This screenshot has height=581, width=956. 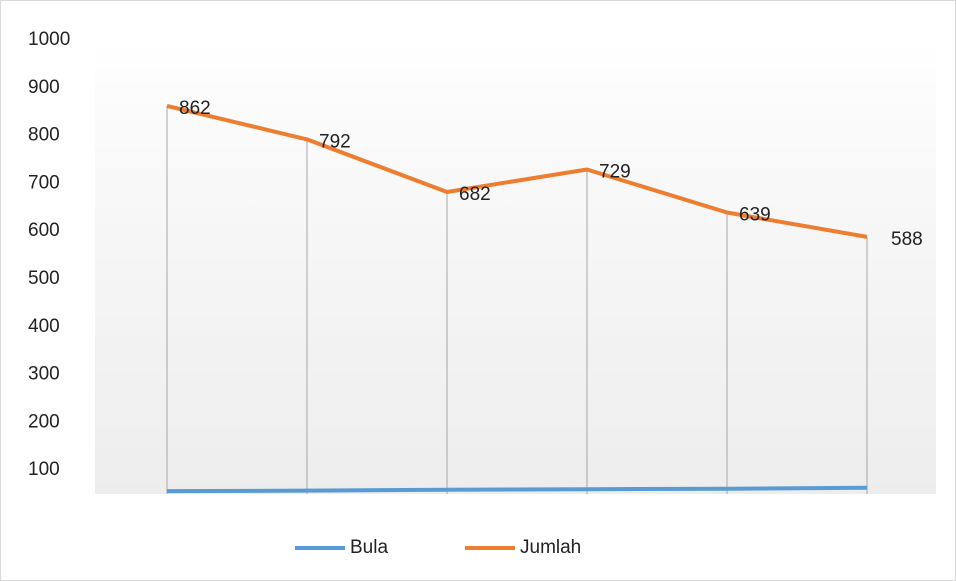 What do you see at coordinates (49, 39) in the screenshot?
I see `y-tick-label: 1000` at bounding box center [49, 39].